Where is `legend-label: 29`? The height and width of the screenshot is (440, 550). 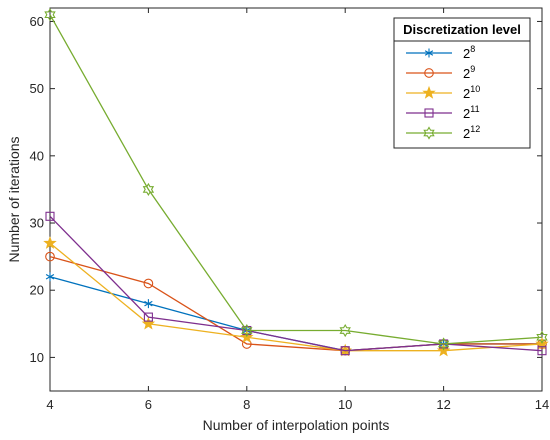 legend-label: 29 is located at coordinates (469, 72).